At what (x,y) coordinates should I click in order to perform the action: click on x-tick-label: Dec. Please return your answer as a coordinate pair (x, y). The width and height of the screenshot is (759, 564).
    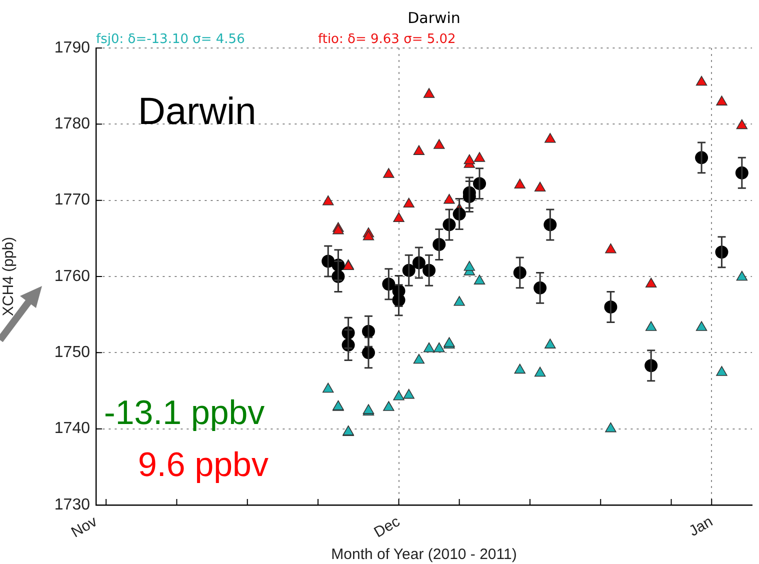
    Looking at the image, I should click on (387, 527).